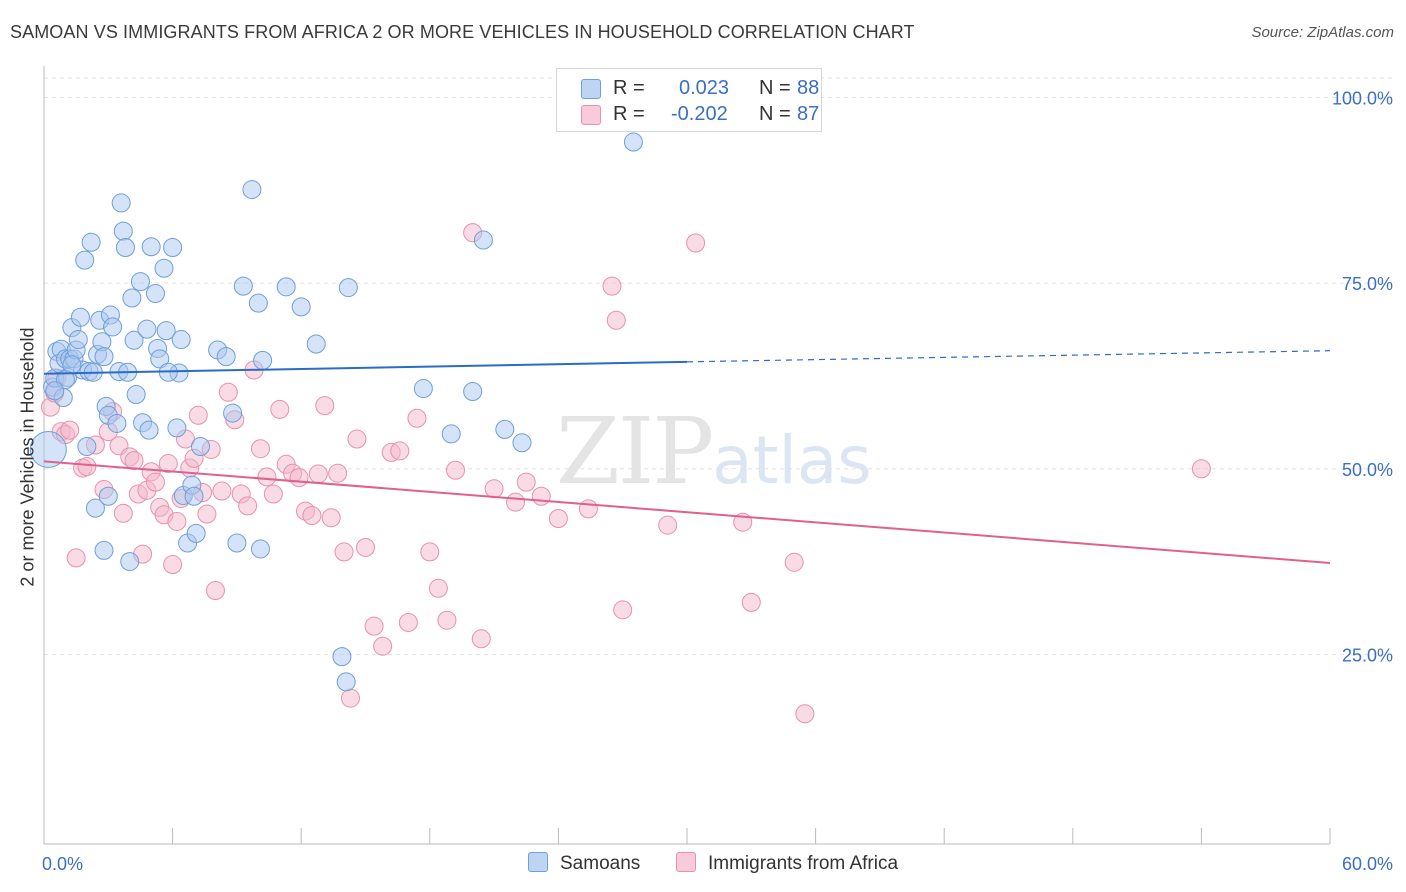 The height and width of the screenshot is (892, 1406). I want to click on legend-swatch-samoans, so click(591, 89).